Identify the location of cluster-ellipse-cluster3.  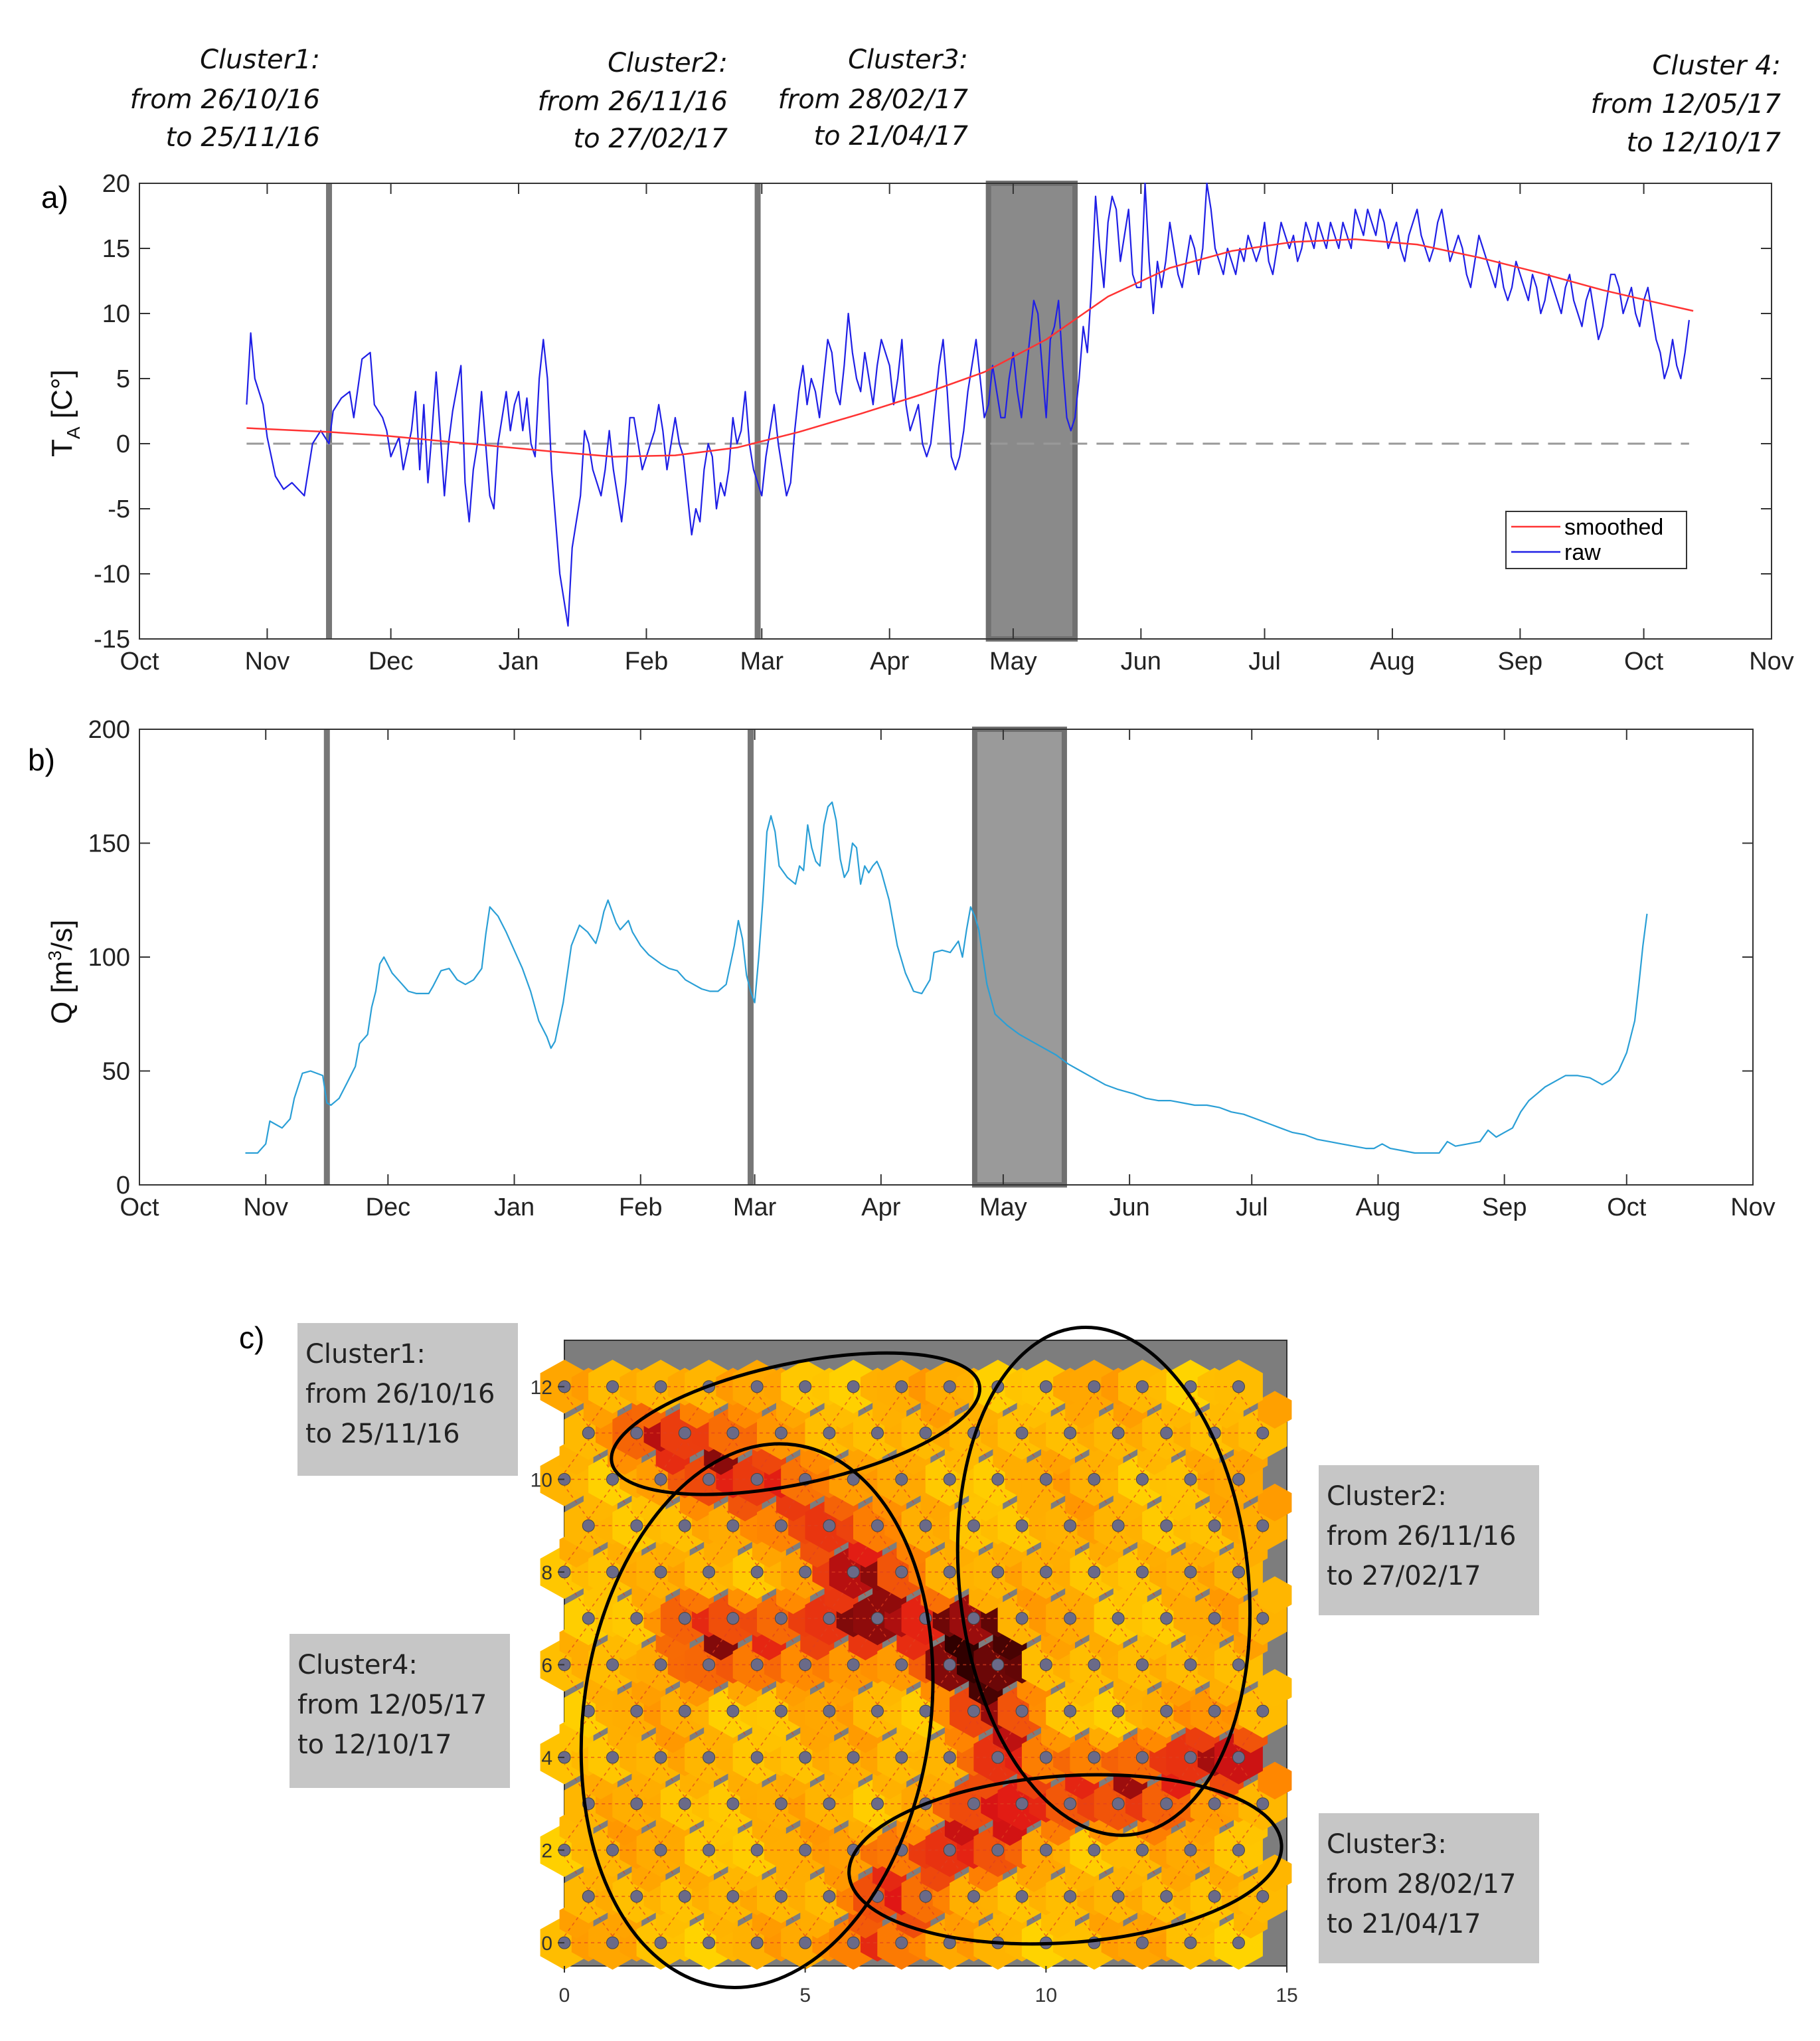
(1065, 1859).